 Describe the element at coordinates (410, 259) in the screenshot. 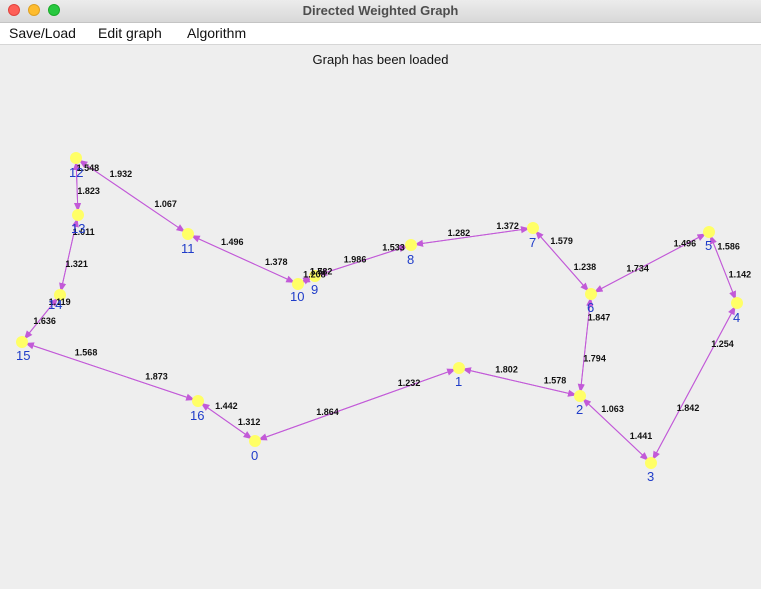

I see `node-id-label: 8` at that location.